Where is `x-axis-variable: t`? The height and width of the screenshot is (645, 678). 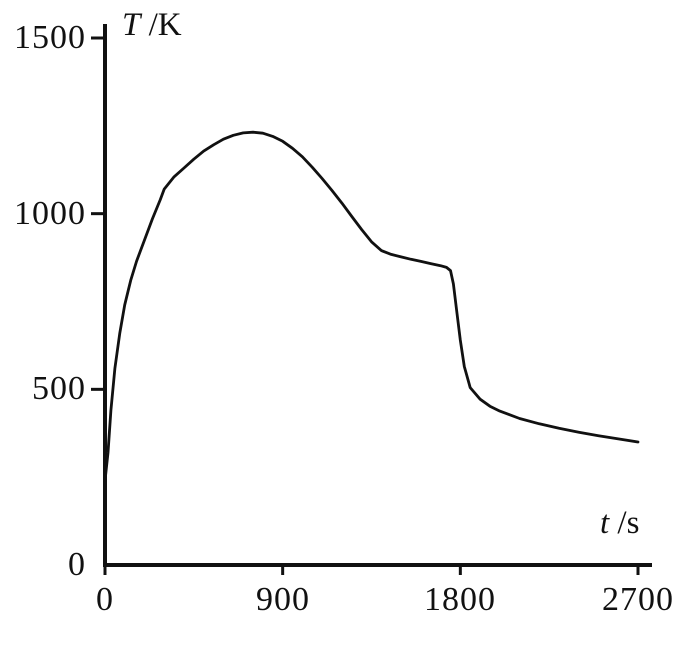 x-axis-variable: t is located at coordinates (605, 523).